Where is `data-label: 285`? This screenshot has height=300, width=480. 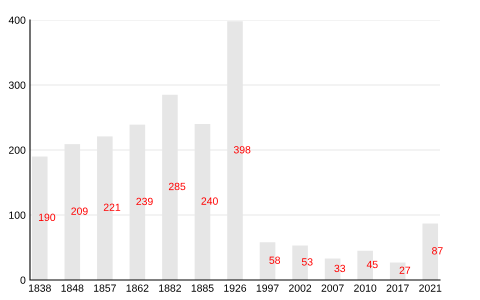 data-label: 285 is located at coordinates (177, 186).